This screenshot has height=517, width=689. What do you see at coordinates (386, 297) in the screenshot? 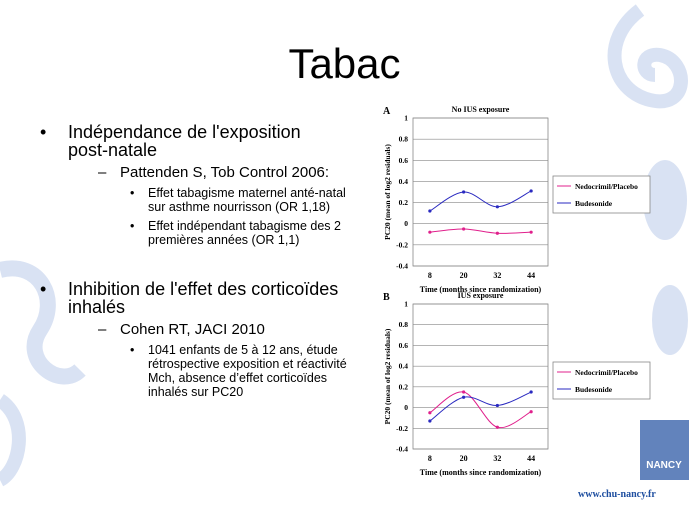
I see `panel-label: B` at bounding box center [386, 297].